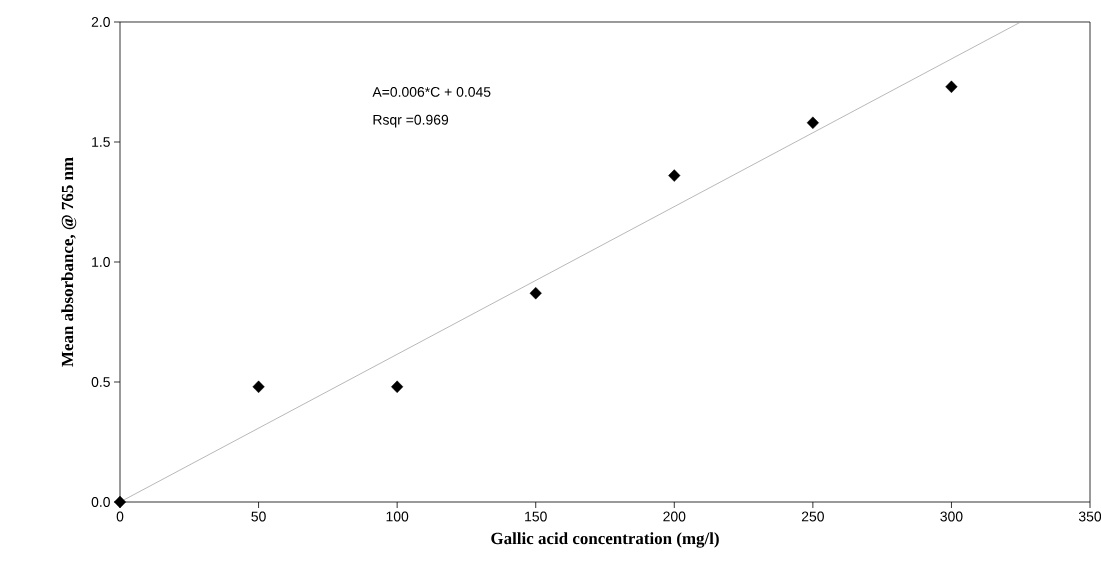  Describe the element at coordinates (536, 516) in the screenshot. I see `x-tick-label: 150` at that location.